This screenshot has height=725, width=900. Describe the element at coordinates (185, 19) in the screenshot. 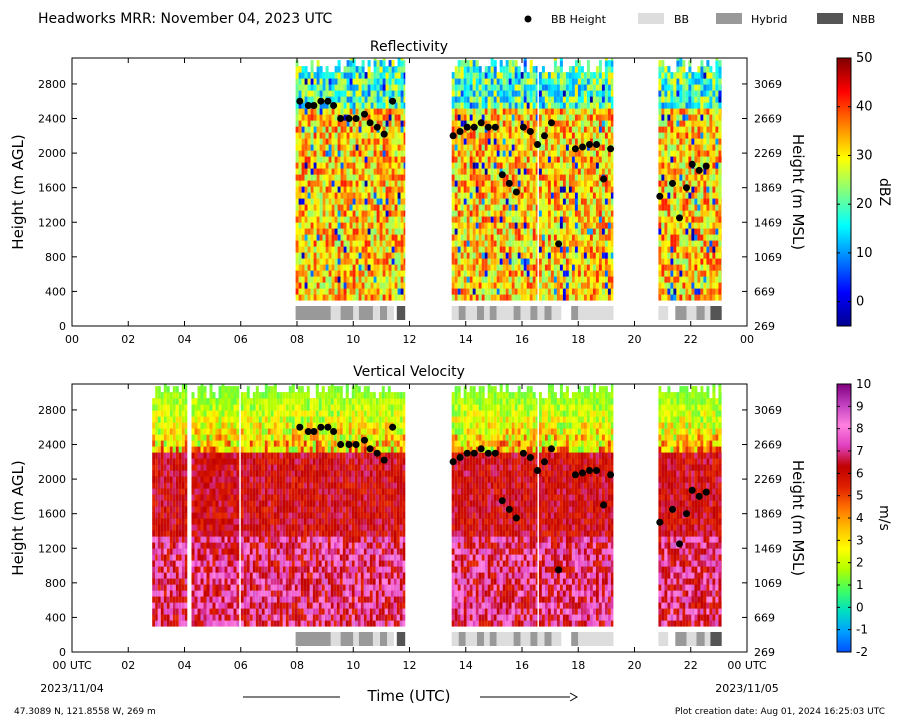

I see `figure-title: Headworks MRR: November 04, 2023 UTC` at that location.